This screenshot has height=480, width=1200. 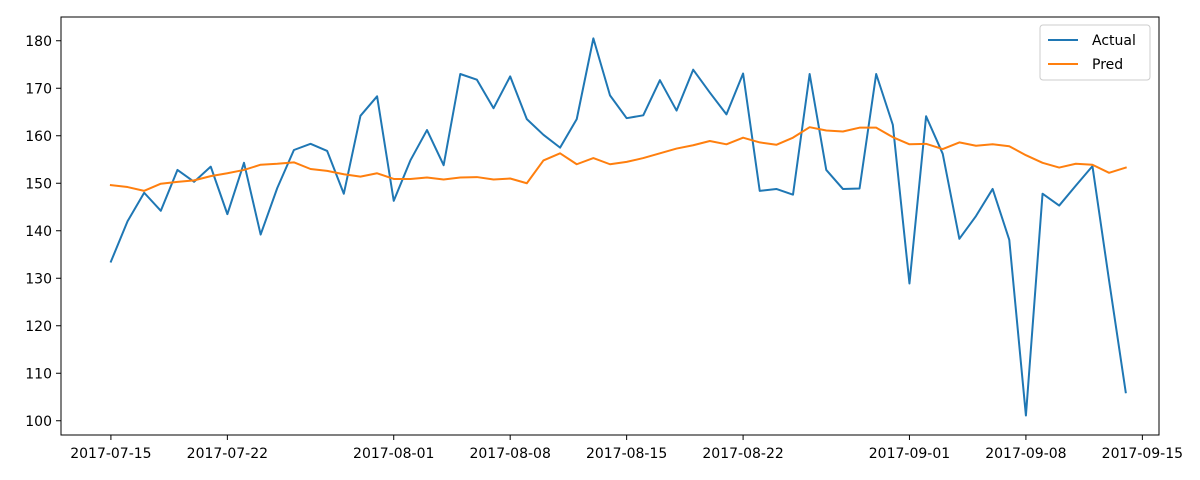 I want to click on y-tick-label: 150, so click(x=38, y=184).